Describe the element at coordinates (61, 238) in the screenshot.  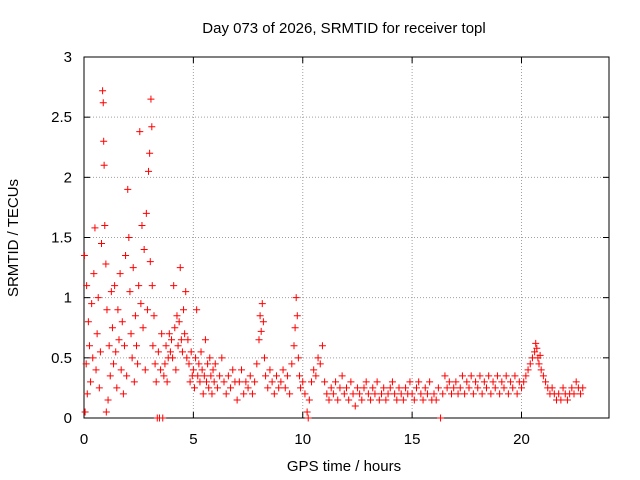
I see `y-tick-label: 1.5` at that location.